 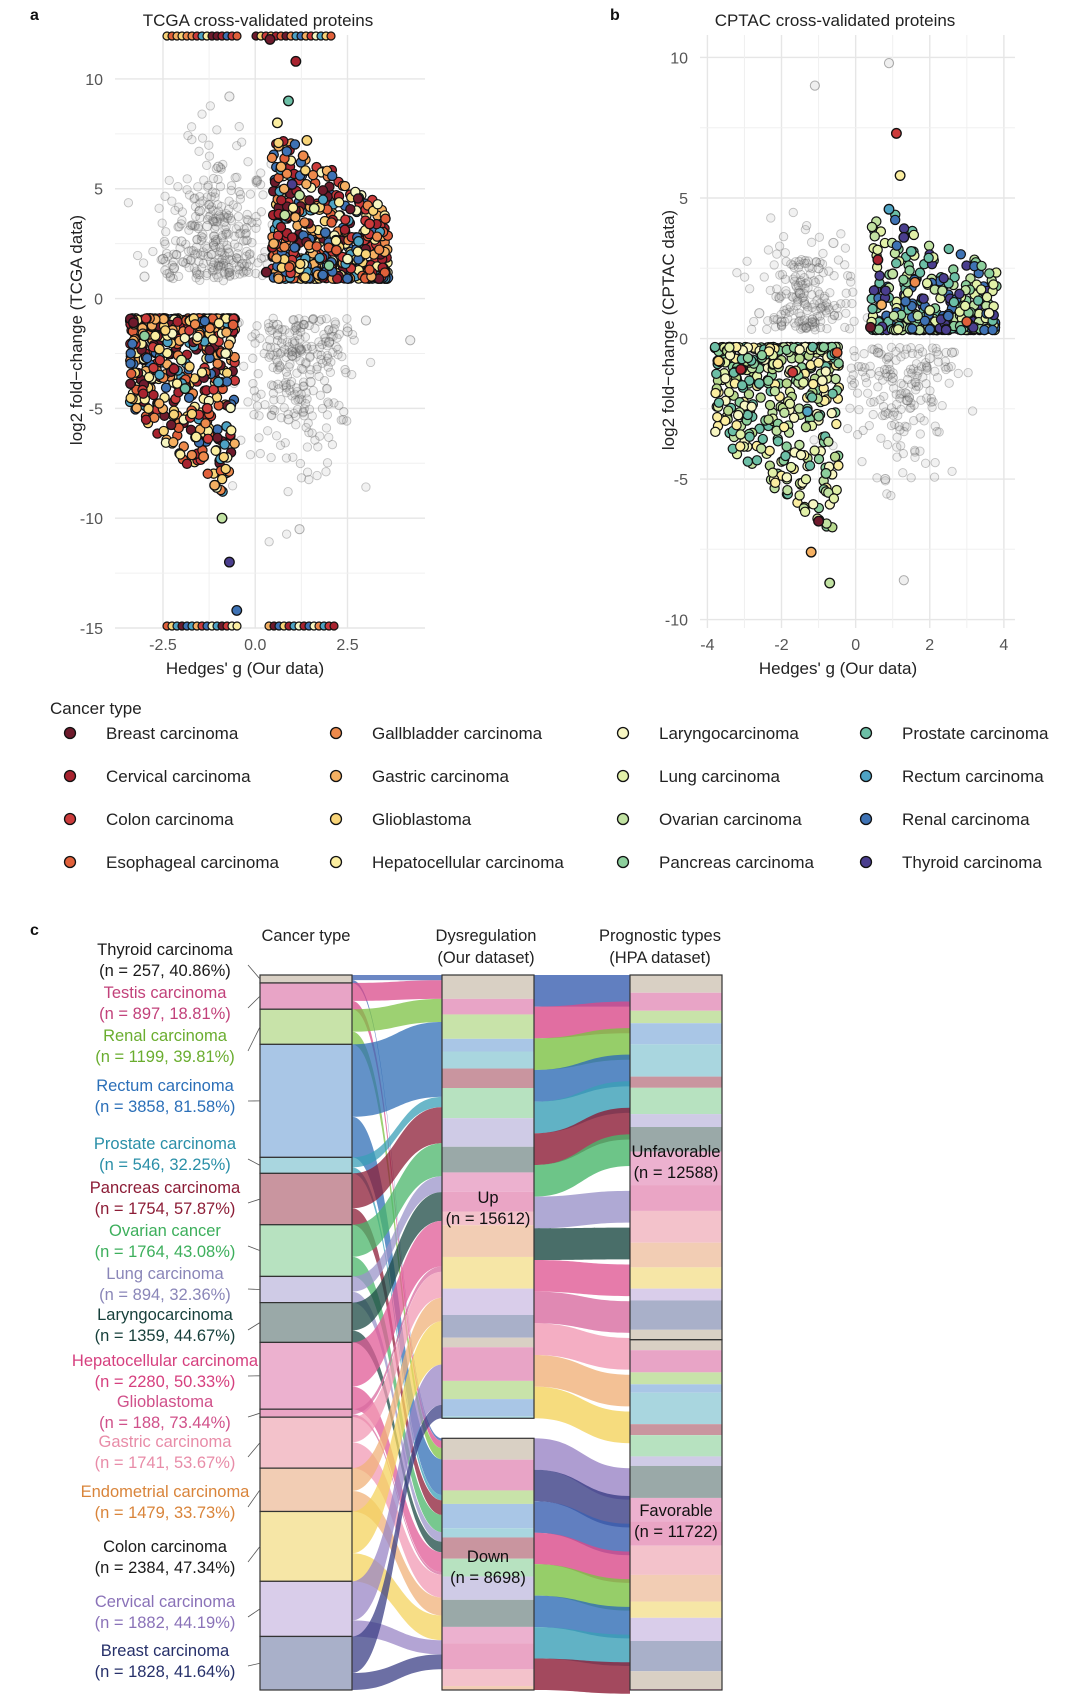 What do you see at coordinates (34, 15) in the screenshot?
I see `panel-label-a: a` at bounding box center [34, 15].